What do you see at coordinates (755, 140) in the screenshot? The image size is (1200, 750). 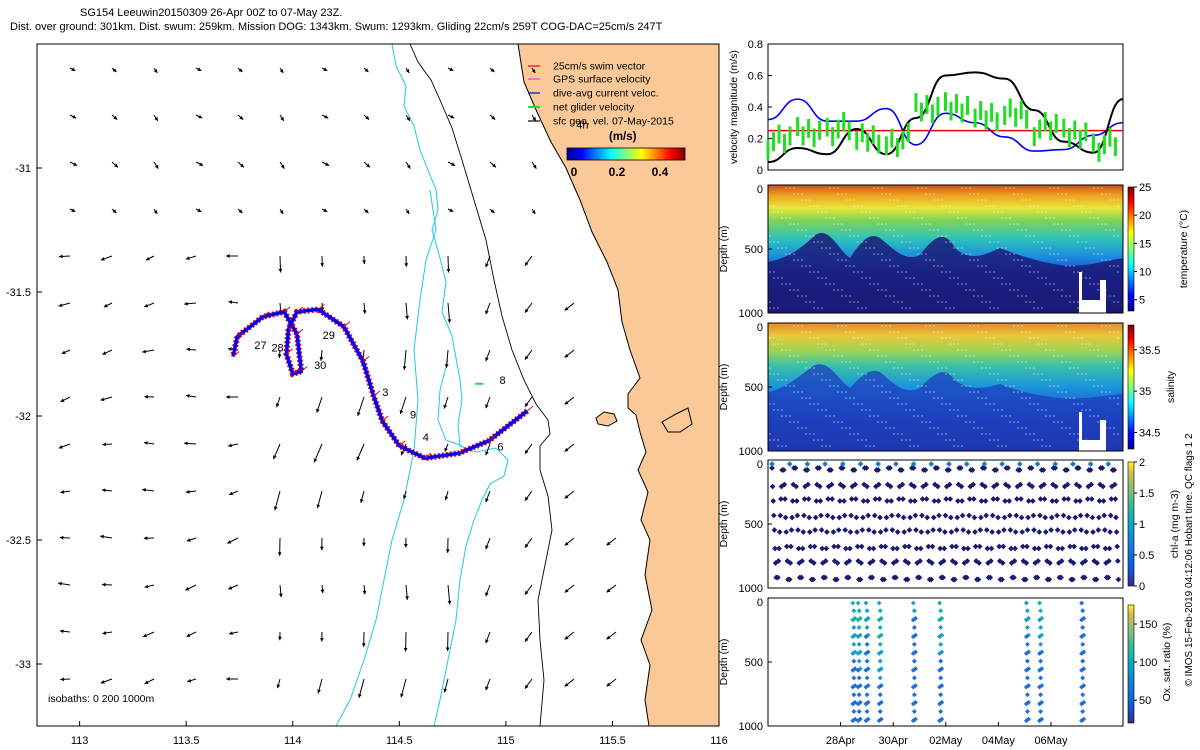 I see `velocity-ytick-label: 0.2` at bounding box center [755, 140].